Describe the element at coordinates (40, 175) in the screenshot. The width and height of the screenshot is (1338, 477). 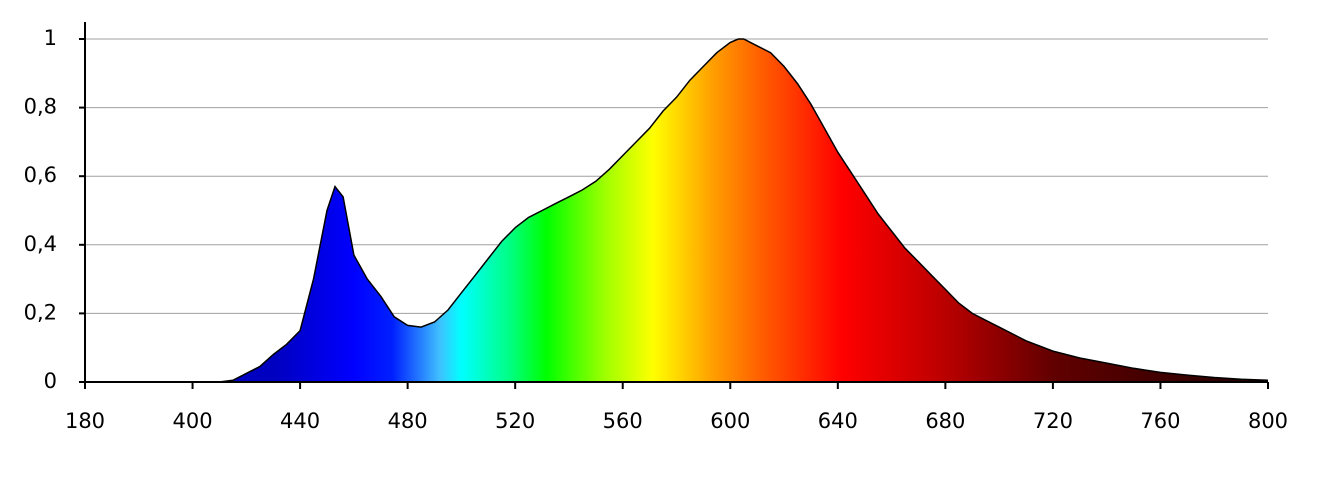
I see `y-tick-label: 0,6` at that location.